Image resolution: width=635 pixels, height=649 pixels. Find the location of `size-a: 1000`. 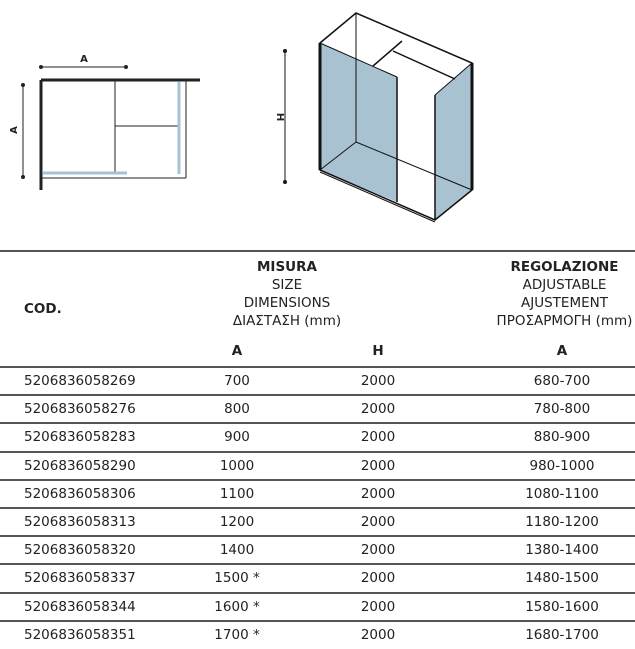

size-a: 1000 is located at coordinates (237, 465).